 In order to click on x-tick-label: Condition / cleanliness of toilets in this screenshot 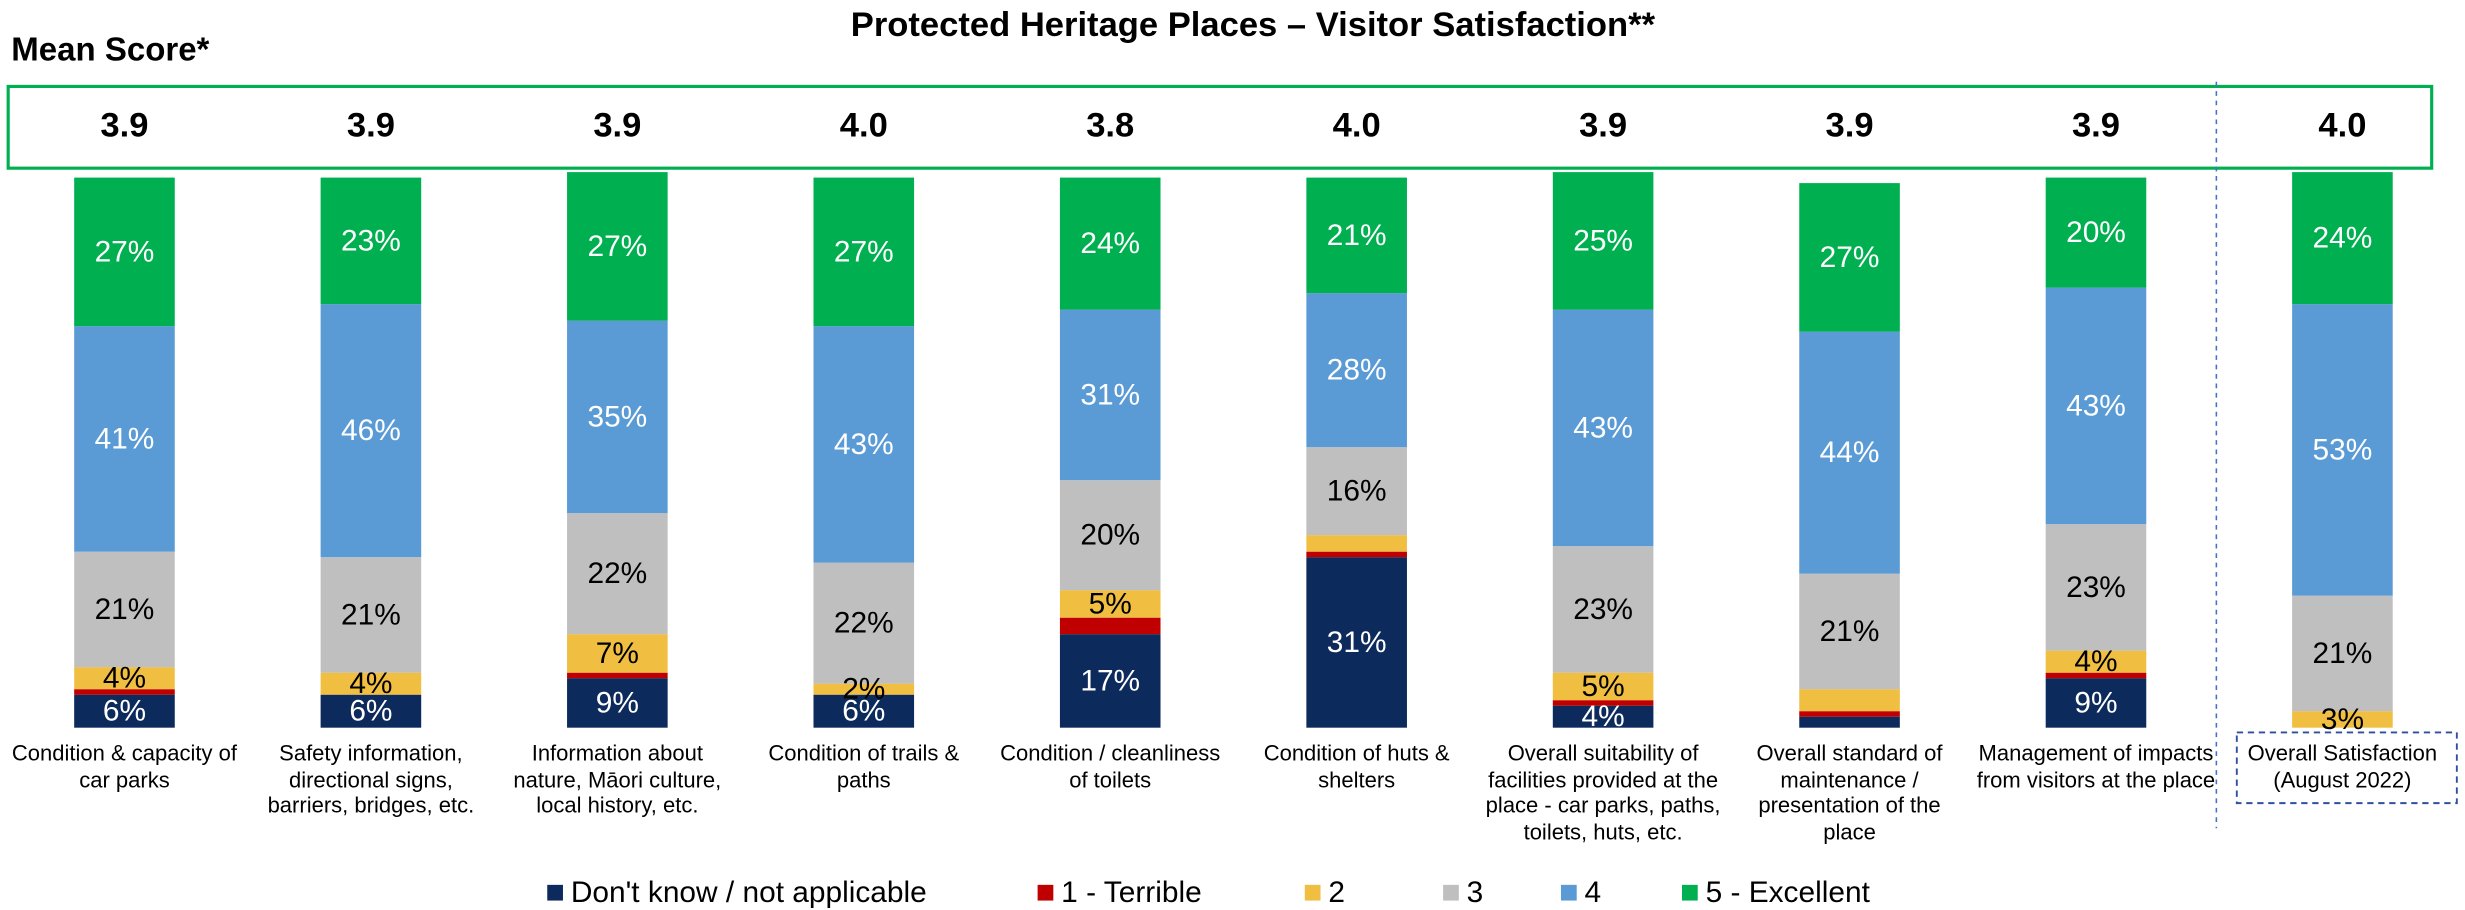, I will do `click(1110, 766)`.